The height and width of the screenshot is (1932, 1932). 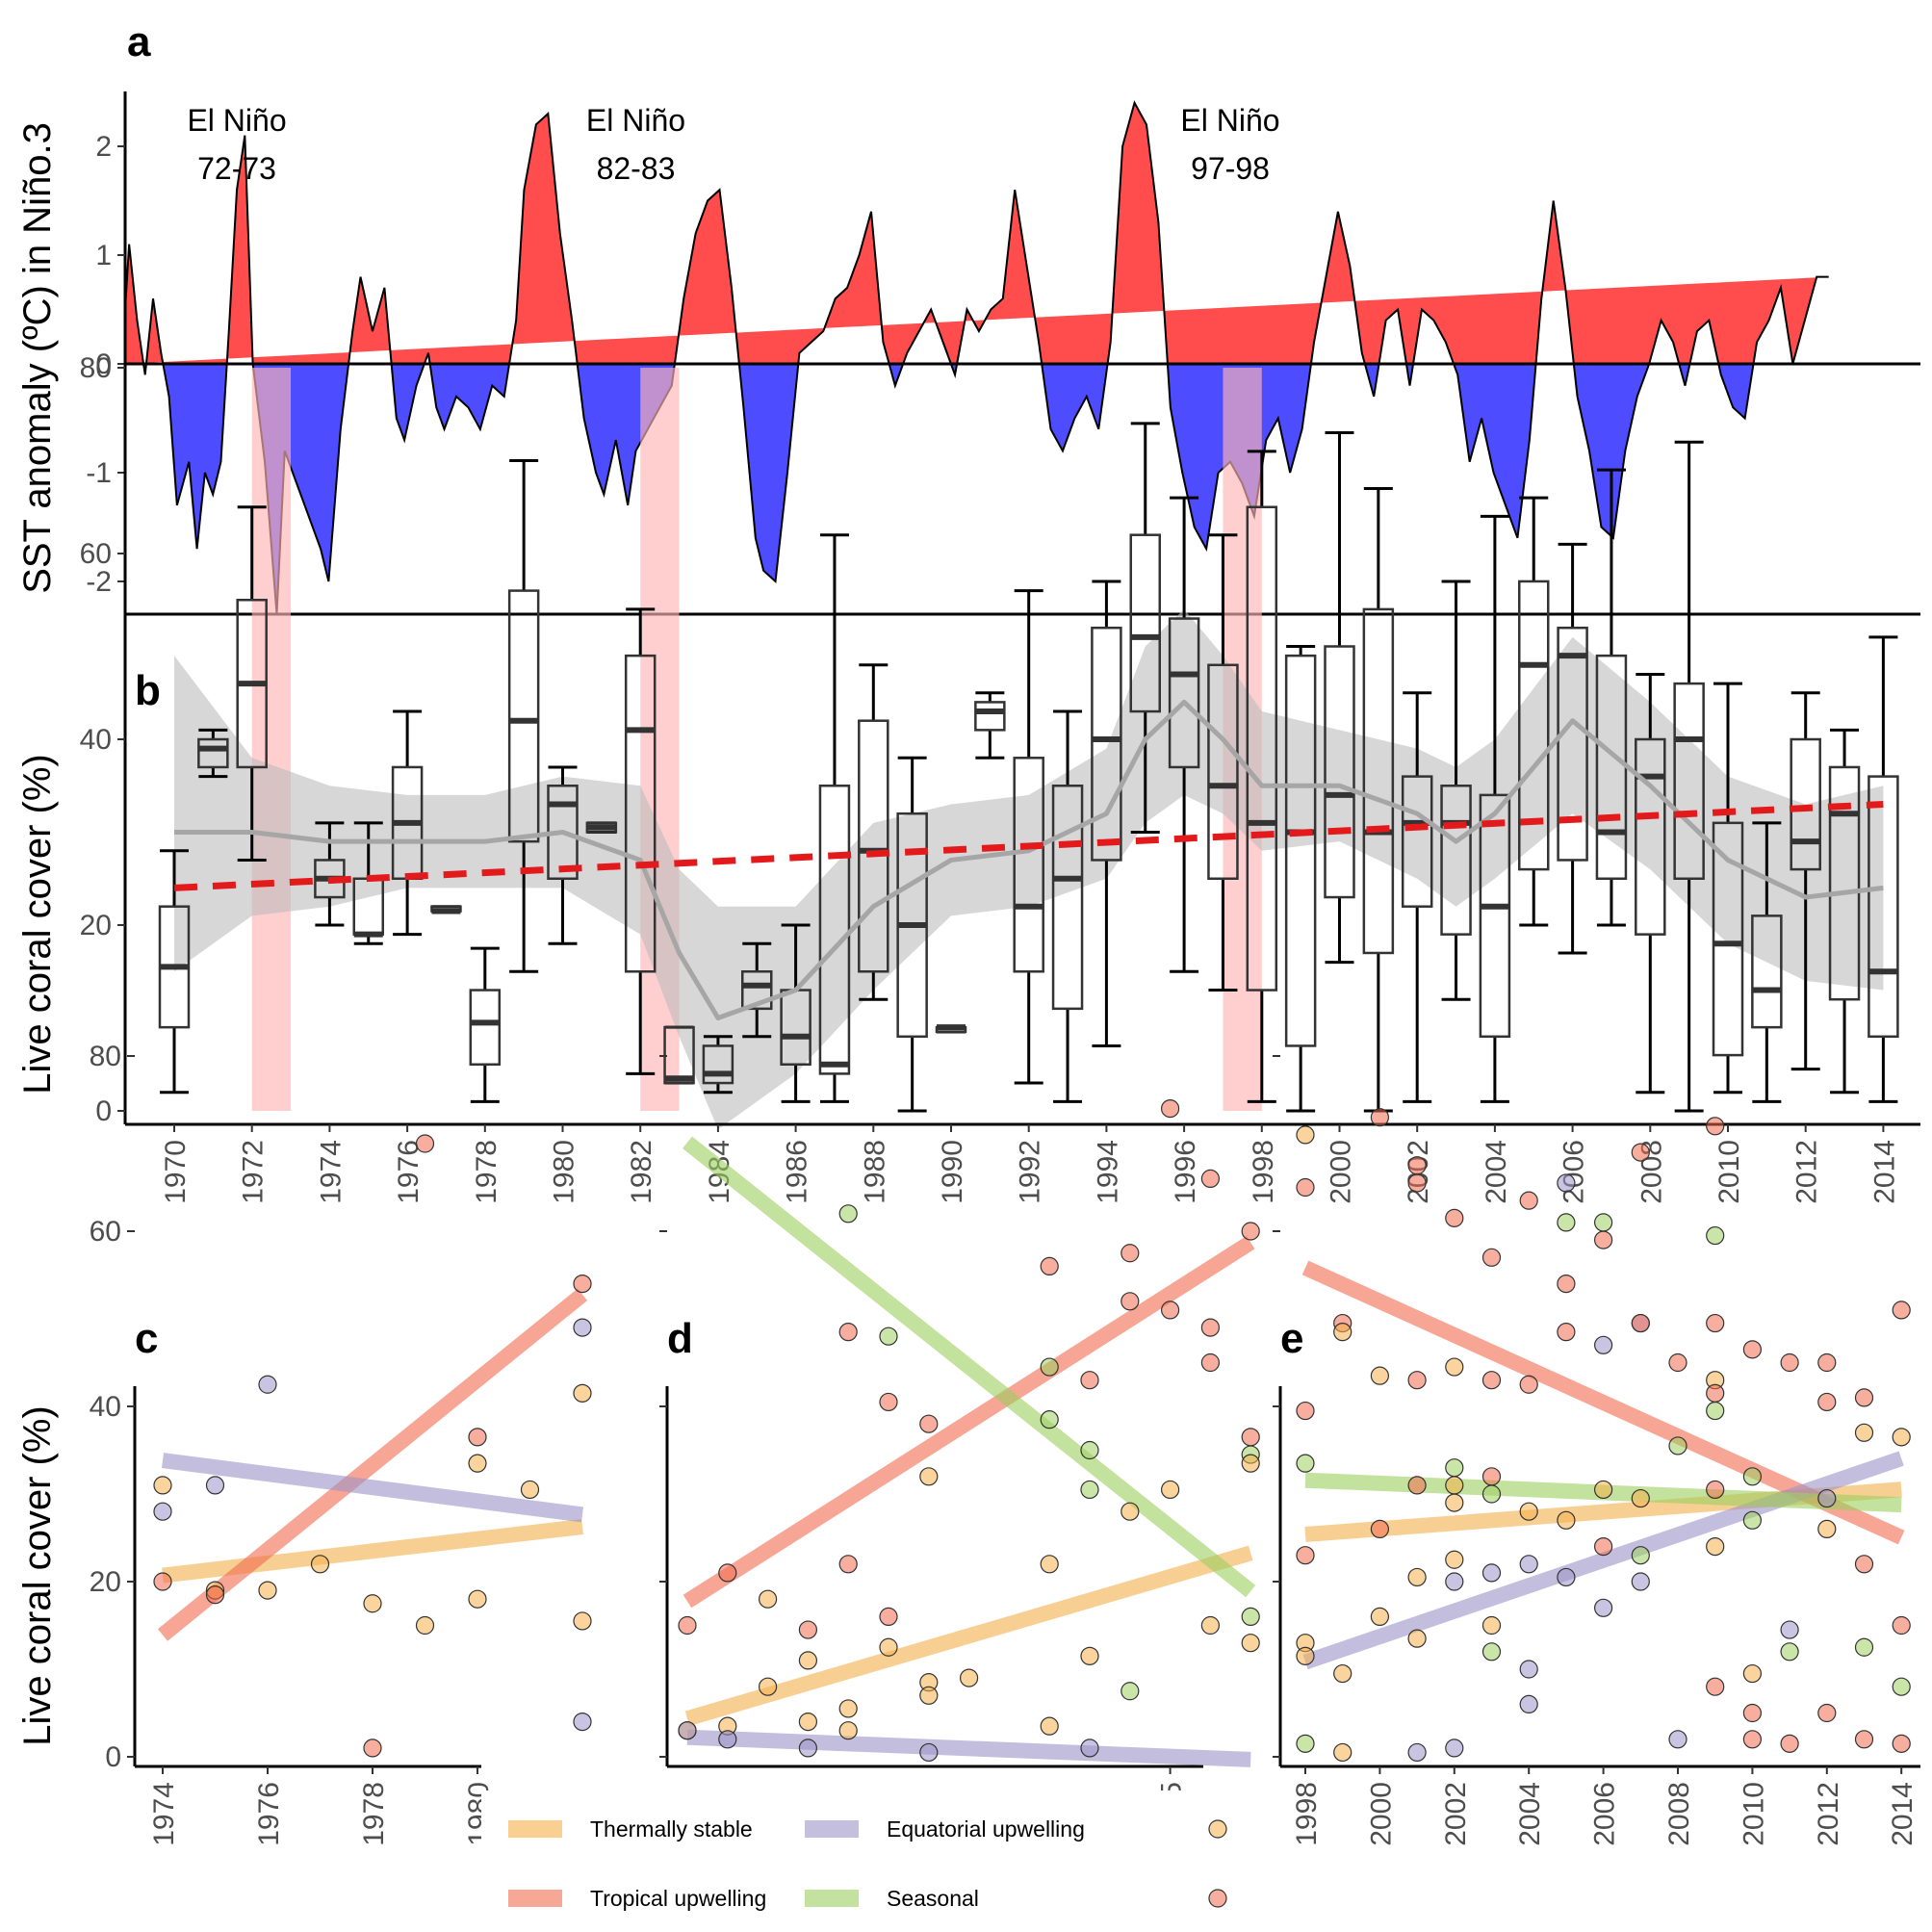 What do you see at coordinates (951, 1029) in the screenshot?
I see `box-1990` at bounding box center [951, 1029].